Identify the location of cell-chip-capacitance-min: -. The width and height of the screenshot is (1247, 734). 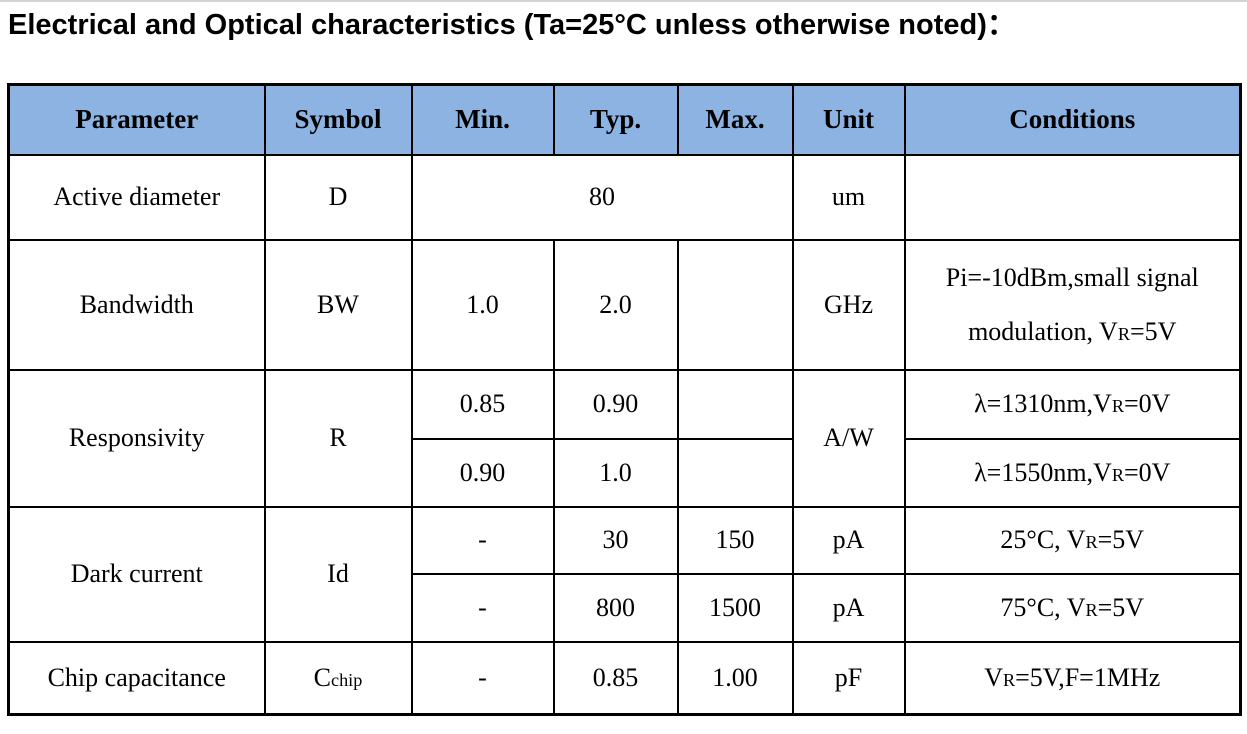
(482, 678).